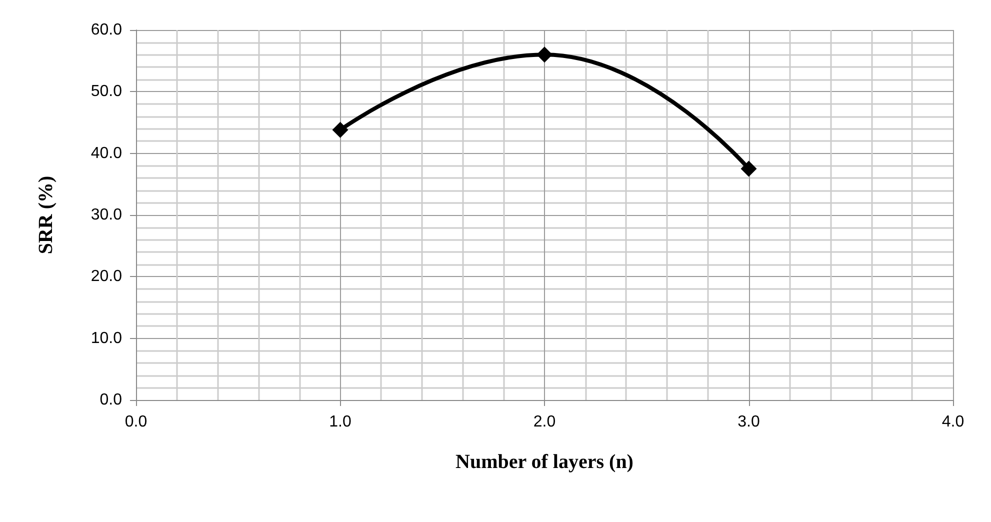 This screenshot has width=991, height=522. Describe the element at coordinates (544, 422) in the screenshot. I see `x-tick-label: 2.0` at that location.